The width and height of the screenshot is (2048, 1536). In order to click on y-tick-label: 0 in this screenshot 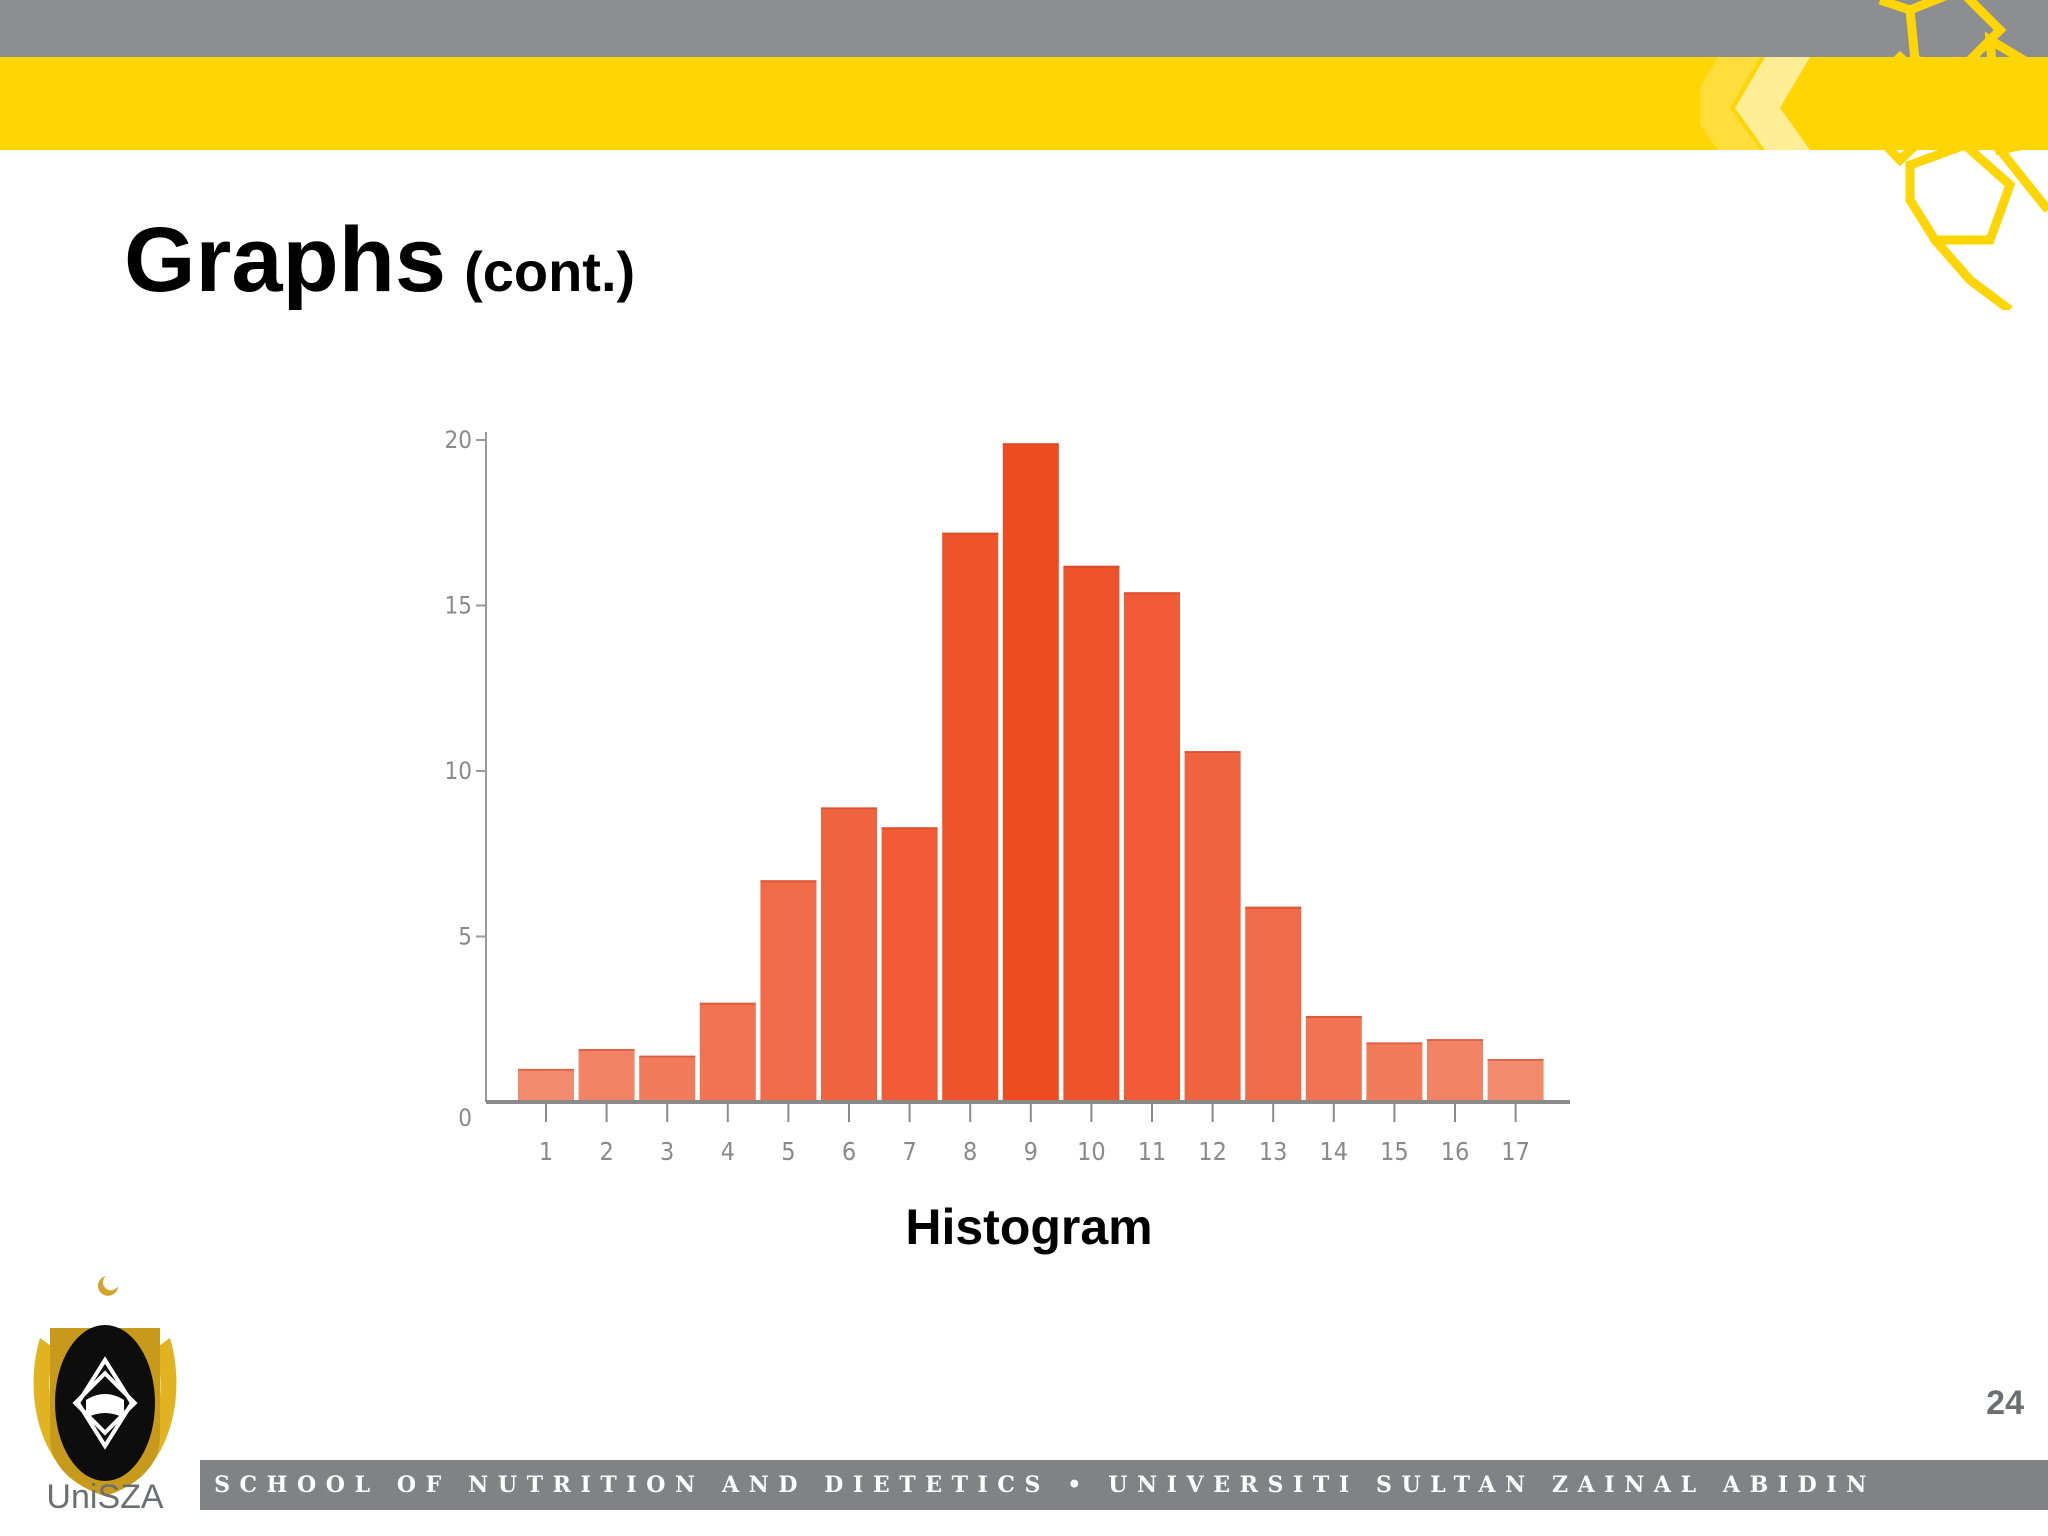, I will do `click(465, 1118)`.